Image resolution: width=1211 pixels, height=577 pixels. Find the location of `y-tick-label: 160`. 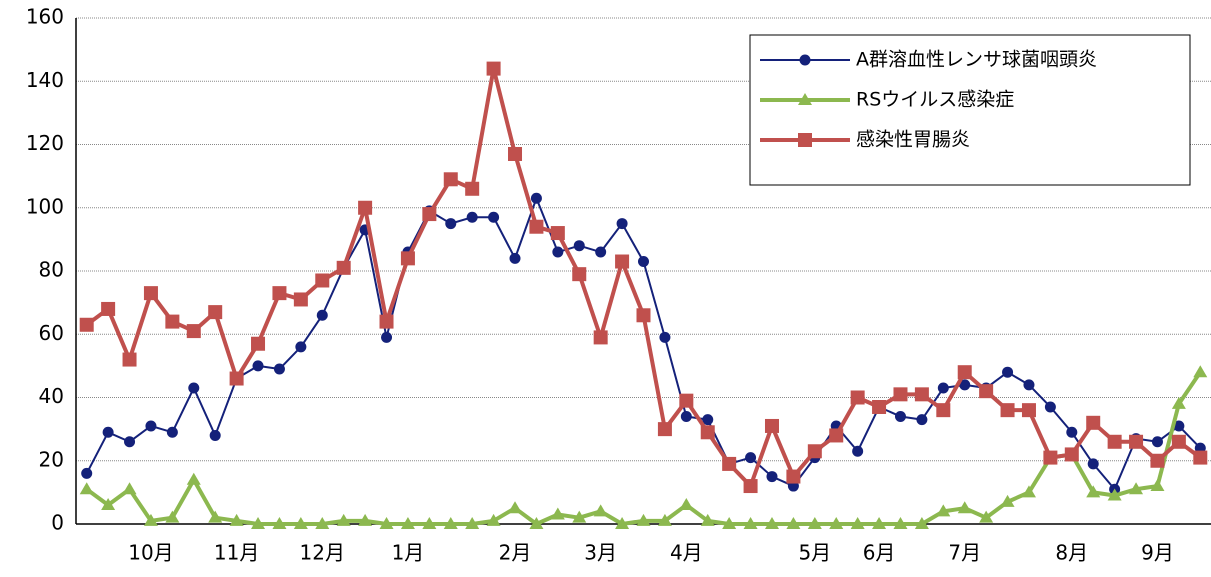

y-tick-label: 160 is located at coordinates (45, 17).